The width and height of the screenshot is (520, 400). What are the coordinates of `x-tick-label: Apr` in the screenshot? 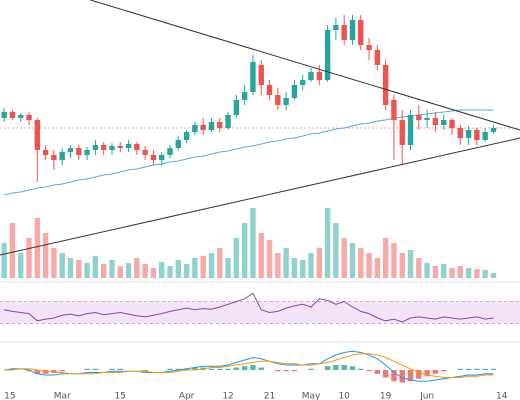 It's located at (187, 396).